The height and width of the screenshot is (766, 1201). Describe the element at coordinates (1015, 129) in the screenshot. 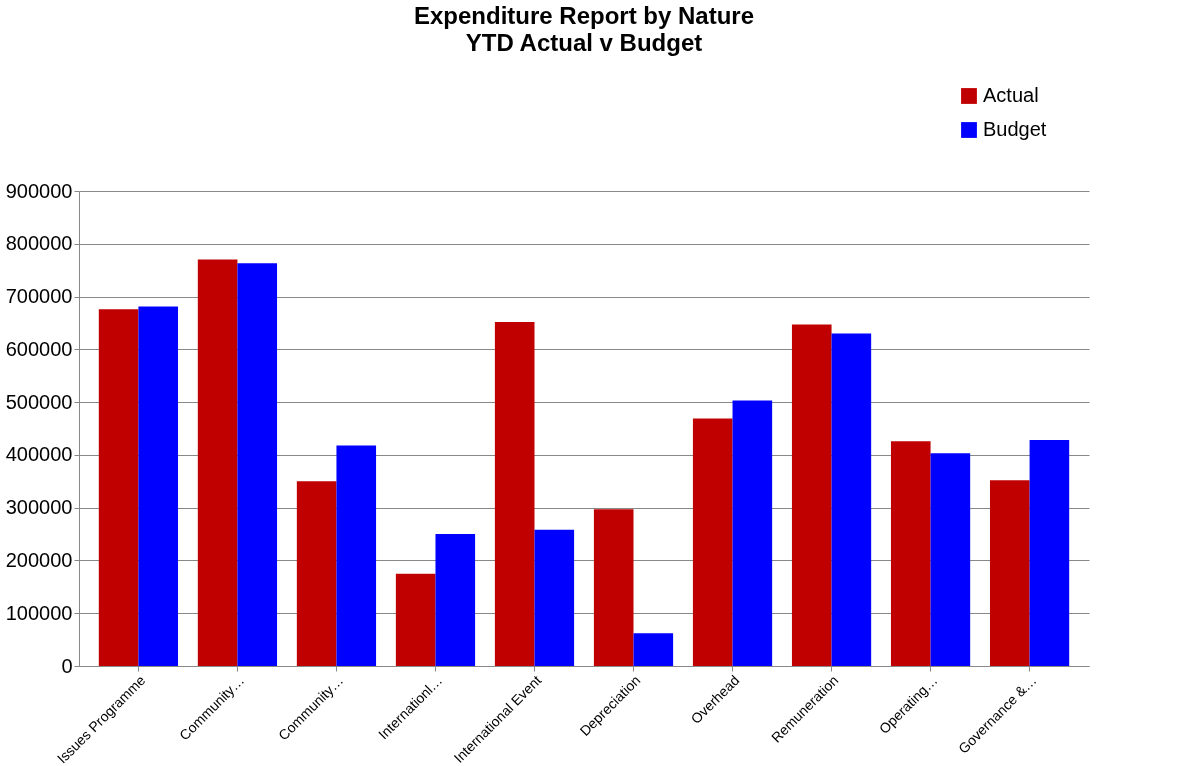

I see `legend-label: Budget` at that location.